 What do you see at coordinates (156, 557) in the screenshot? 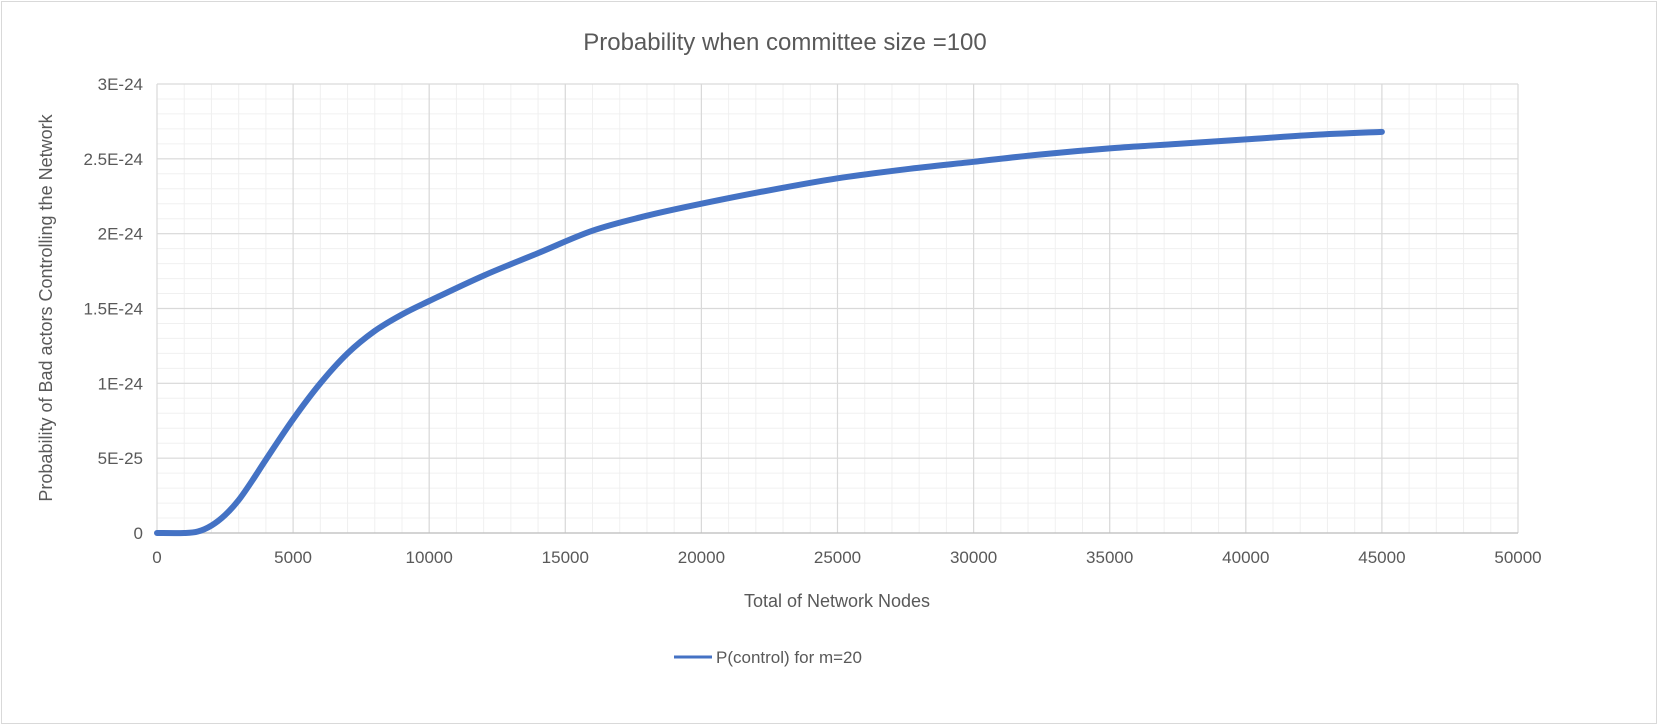
I see `x-tick-label: 0` at bounding box center [156, 557].